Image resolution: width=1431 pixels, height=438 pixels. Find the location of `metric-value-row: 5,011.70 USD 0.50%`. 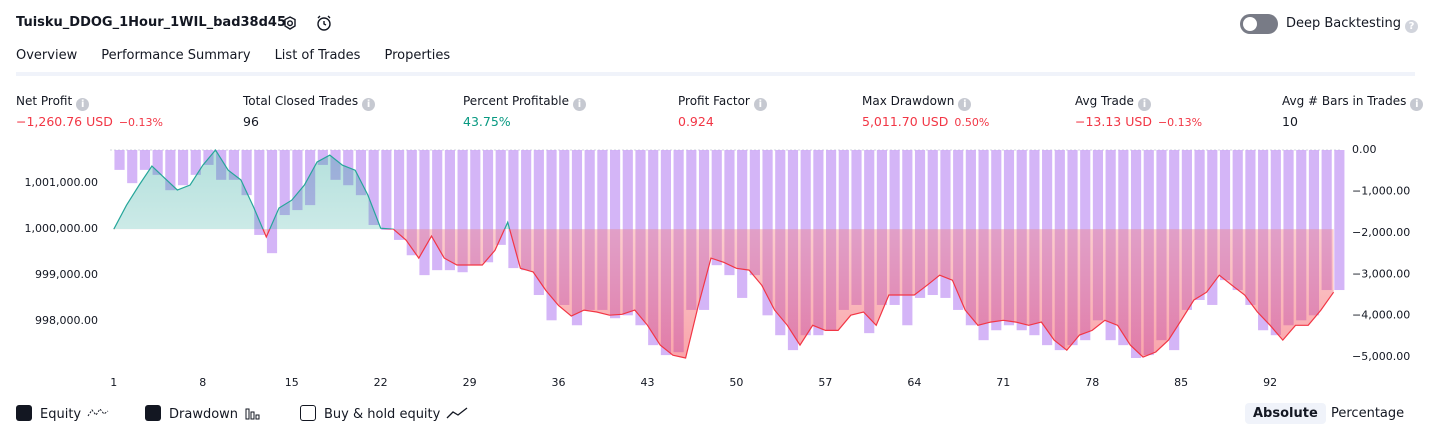

metric-value-row: 5,011.70 USD 0.50% is located at coordinates (925, 121).